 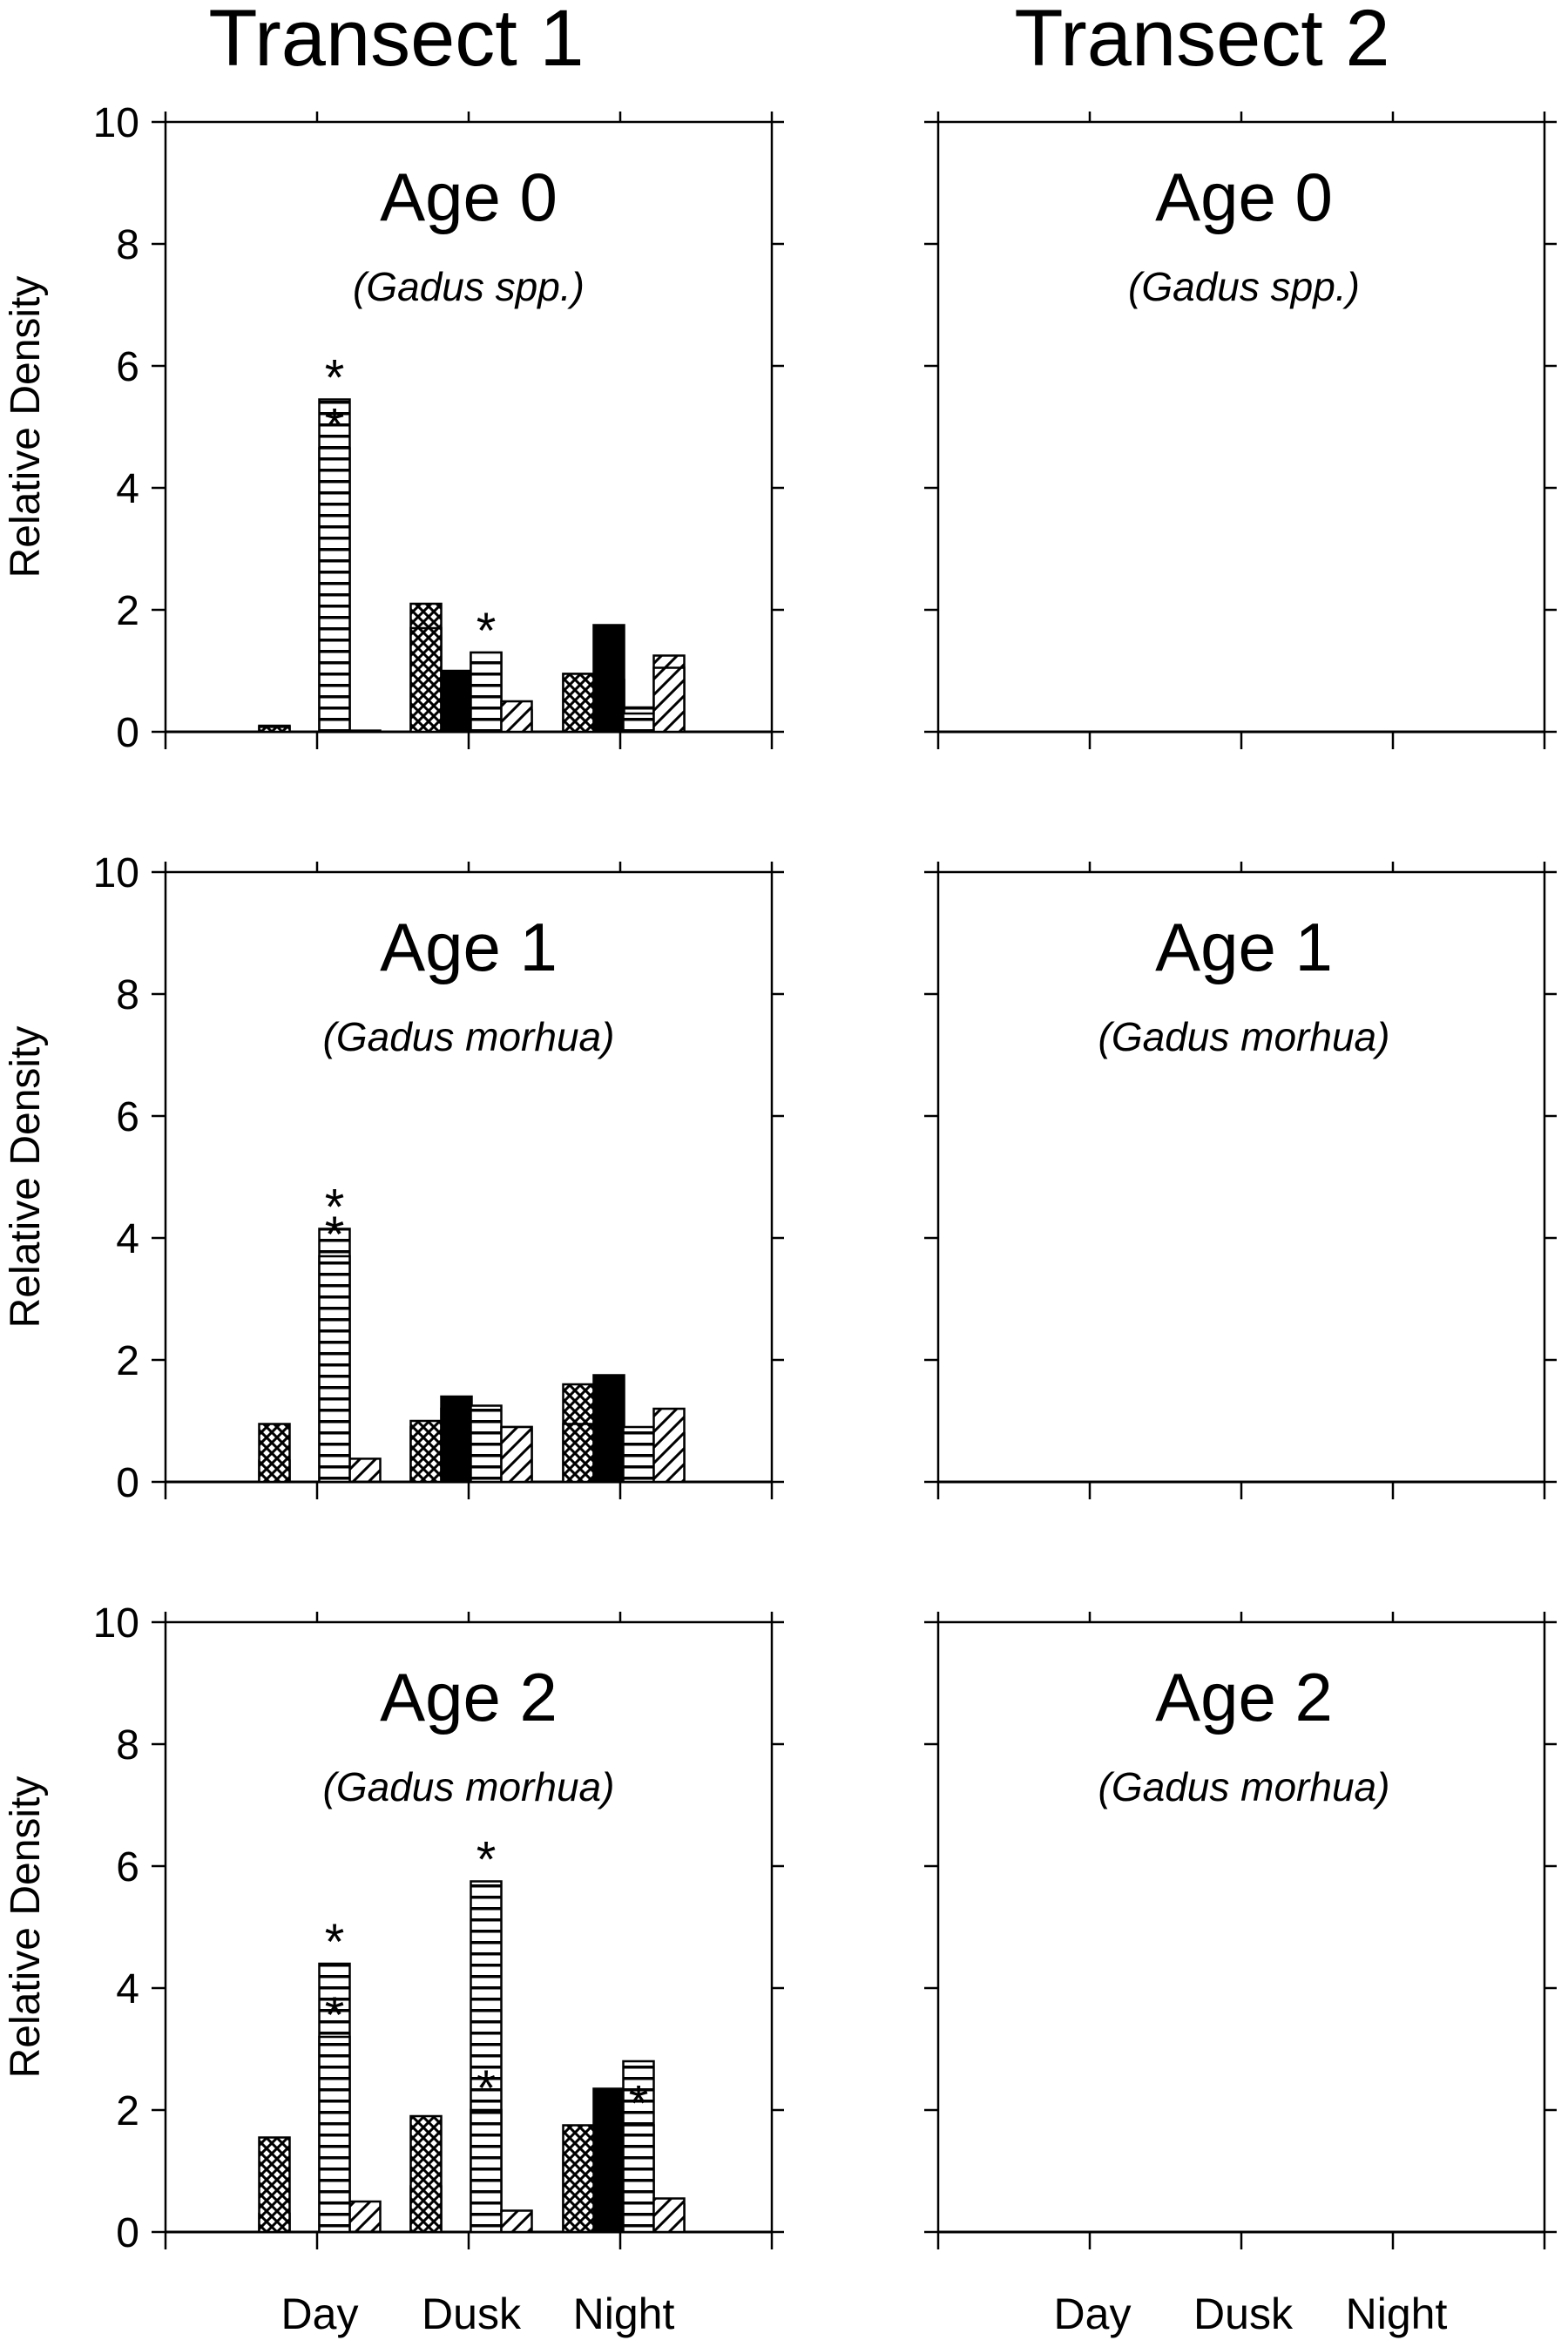 What do you see at coordinates (396, 41) in the screenshot?
I see `column-title-transect-1: Transect 1` at bounding box center [396, 41].